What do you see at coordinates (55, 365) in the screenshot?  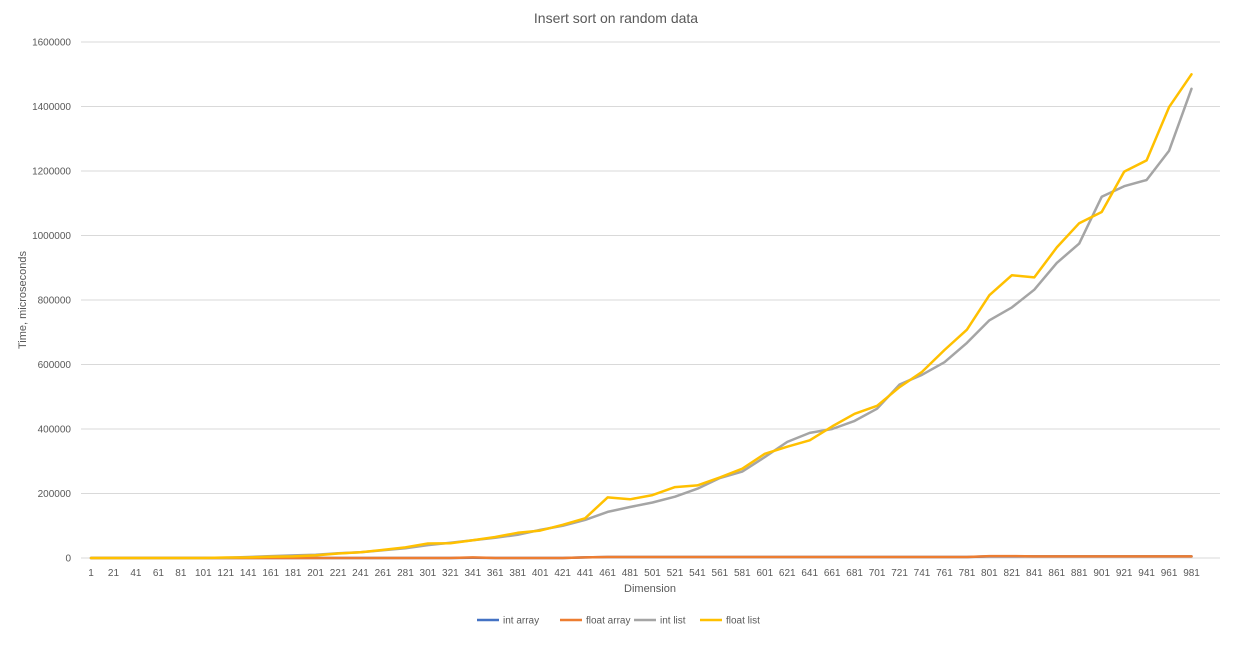 I see `y-tick-label: 600000` at bounding box center [55, 365].